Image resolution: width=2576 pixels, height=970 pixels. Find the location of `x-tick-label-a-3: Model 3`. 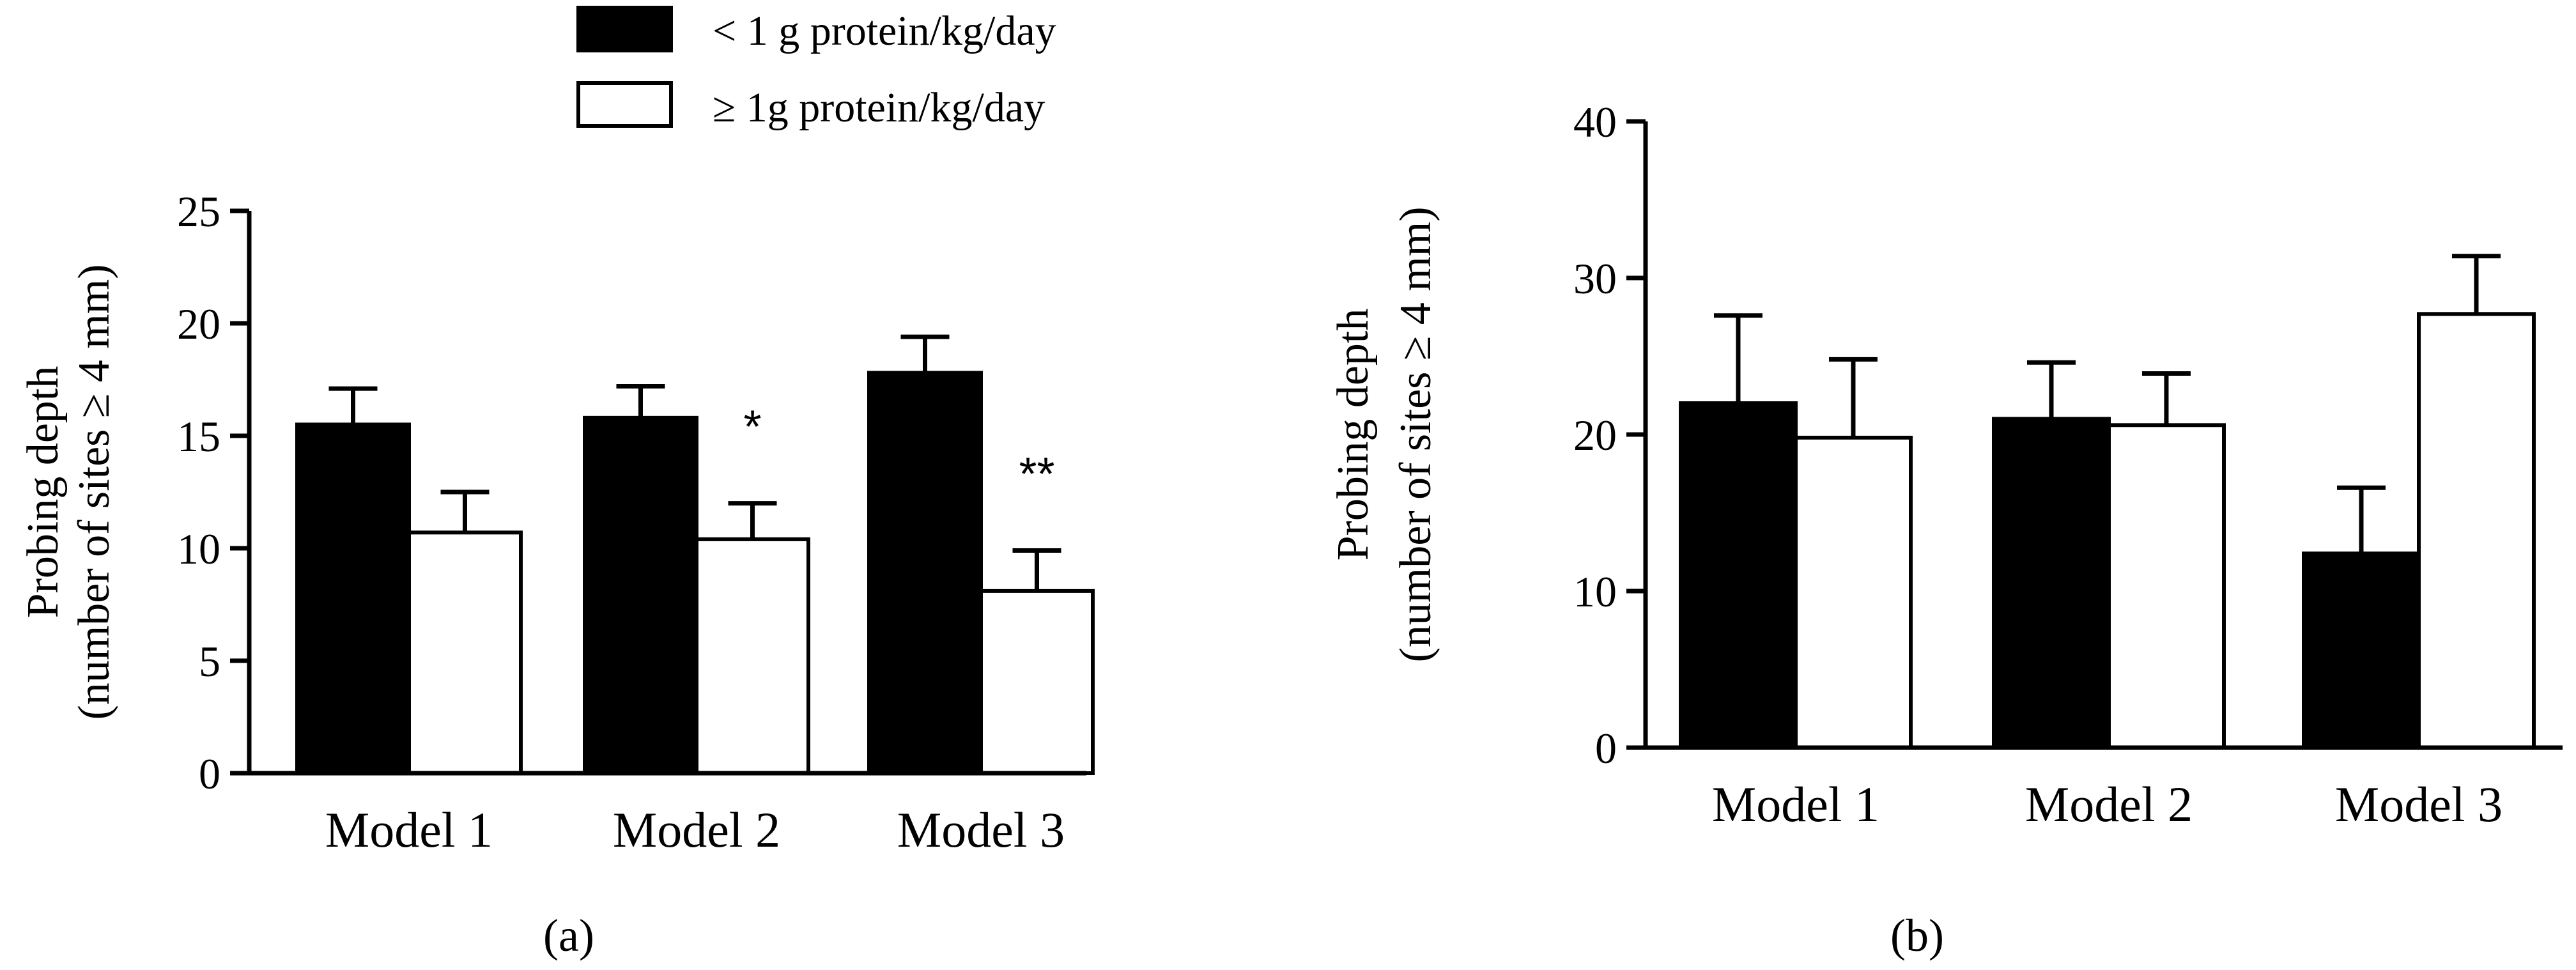

x-tick-label-a-3: Model 3 is located at coordinates (981, 830).